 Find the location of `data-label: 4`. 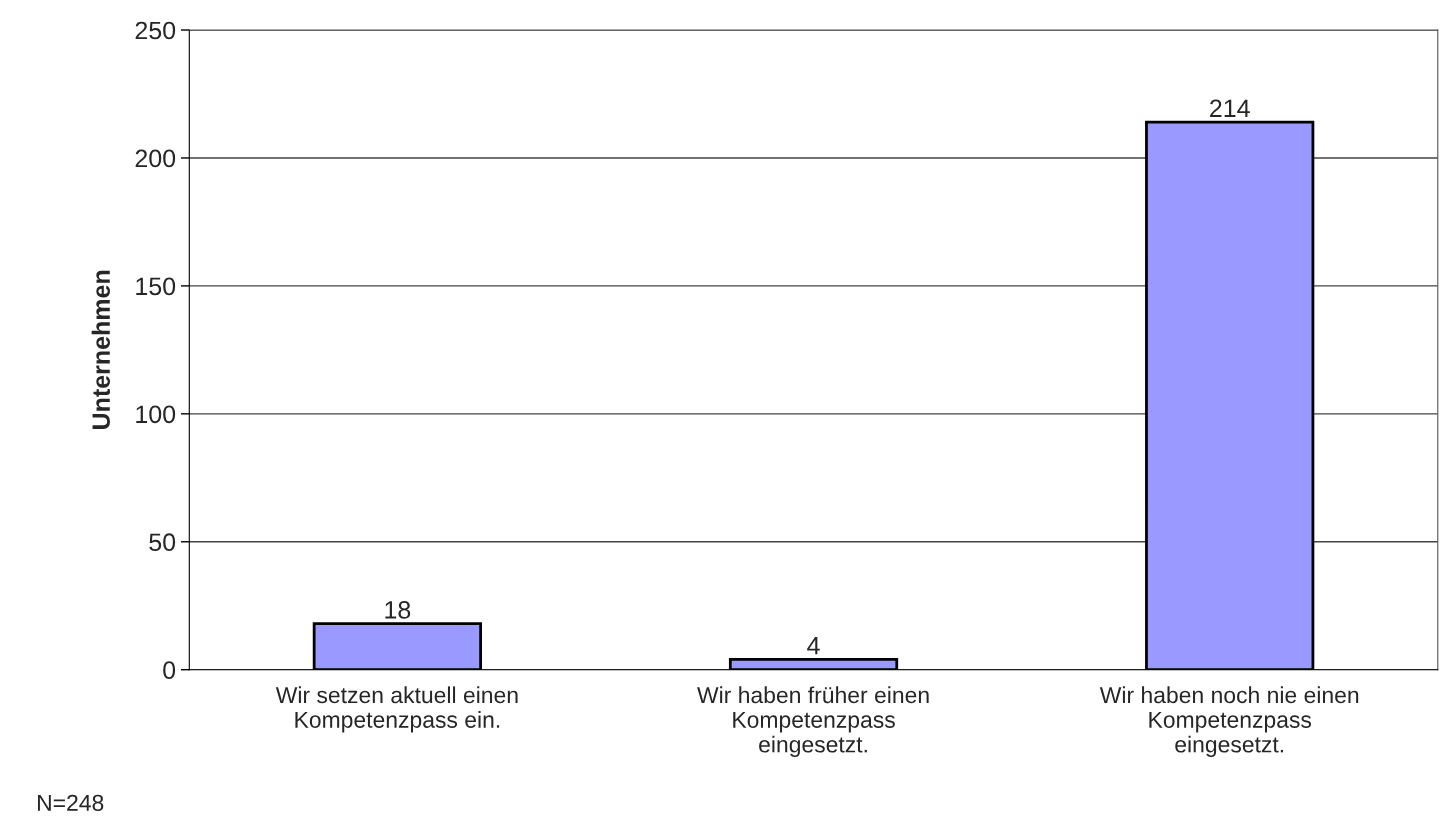

data-label: 4 is located at coordinates (813, 646).